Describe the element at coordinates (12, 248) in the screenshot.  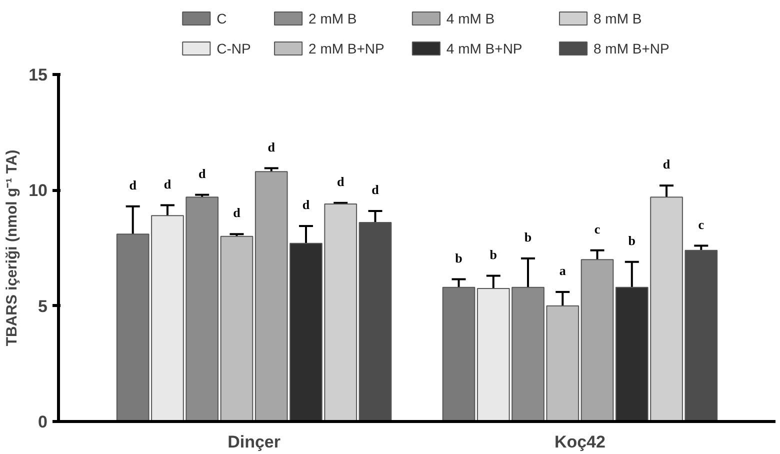
I see `y-axis-title: TBARS içeriği (nmol g⁻¹ TA)` at that location.